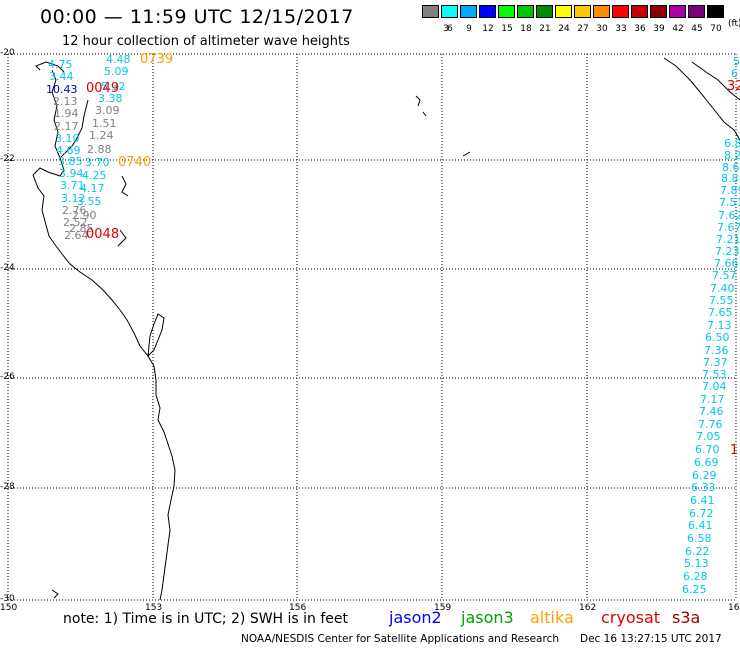 This screenshot has height=650, width=740. What do you see at coordinates (694, 589) in the screenshot?
I see `wave-height-value: 6.25` at bounding box center [694, 589].